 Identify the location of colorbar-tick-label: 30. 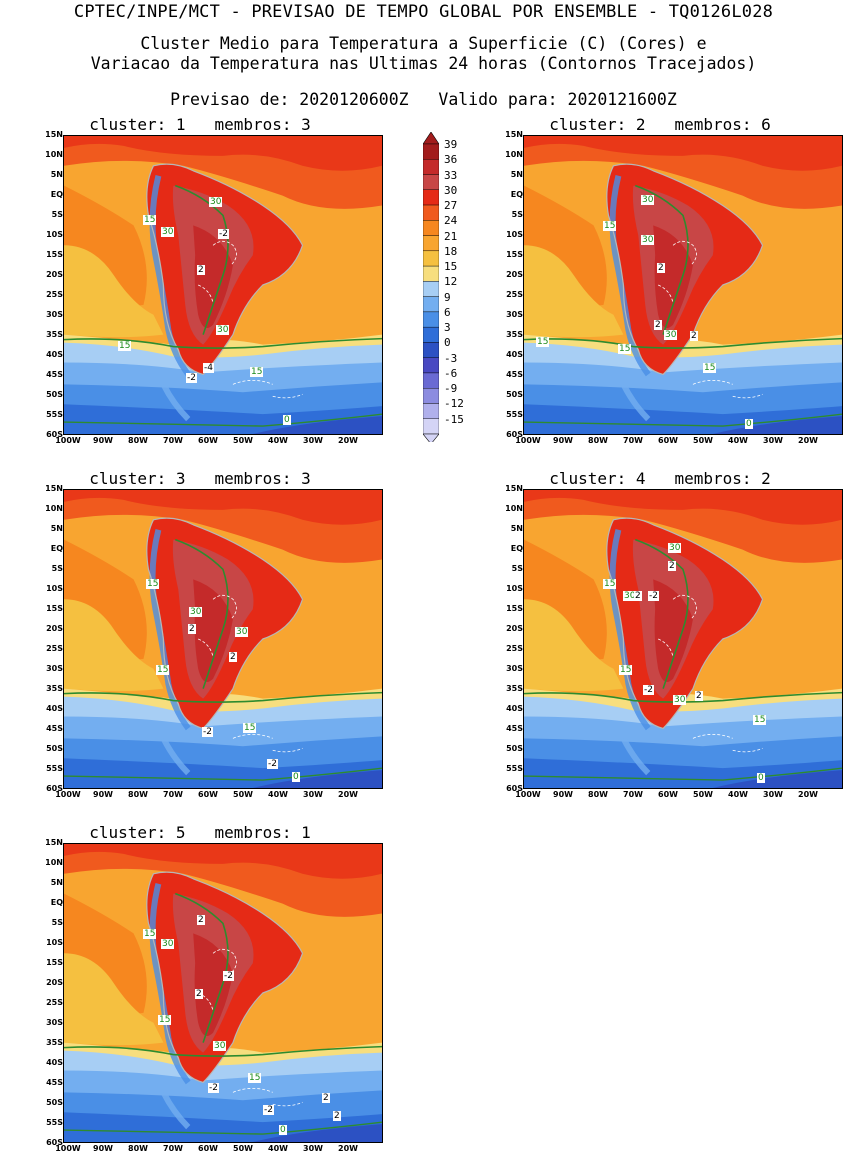
(451, 190).